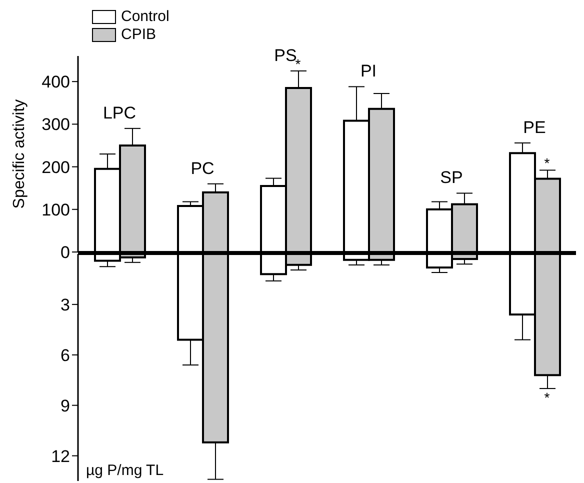  Describe the element at coordinates (65, 252) in the screenshot. I see `y-tick-label: 0` at that location.